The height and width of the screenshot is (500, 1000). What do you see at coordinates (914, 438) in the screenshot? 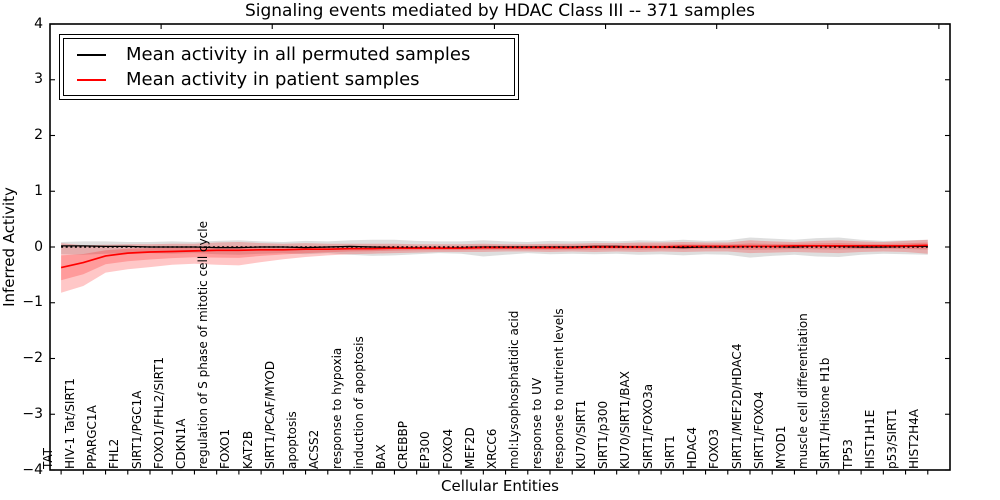
I see `x-category-label: HIST2H4A` at bounding box center [914, 438].